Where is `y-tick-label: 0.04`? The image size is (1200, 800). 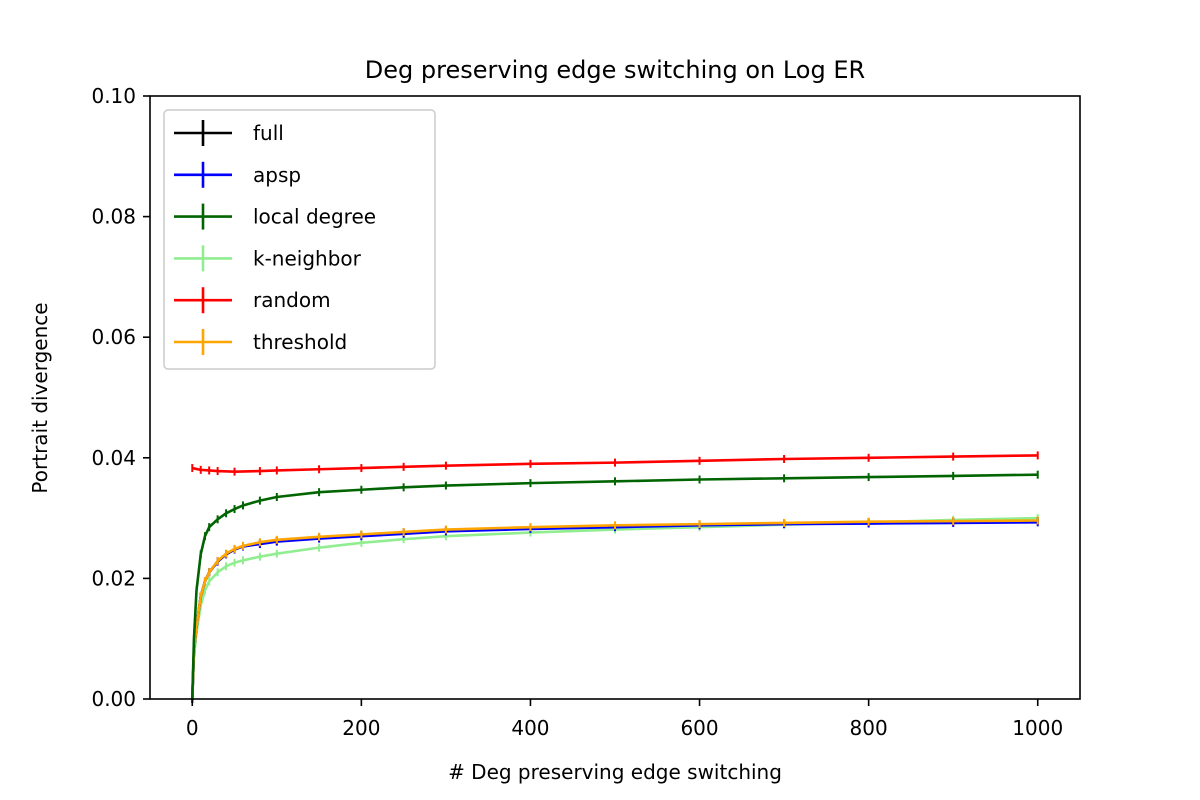 y-tick-label: 0.04 is located at coordinates (113, 458).